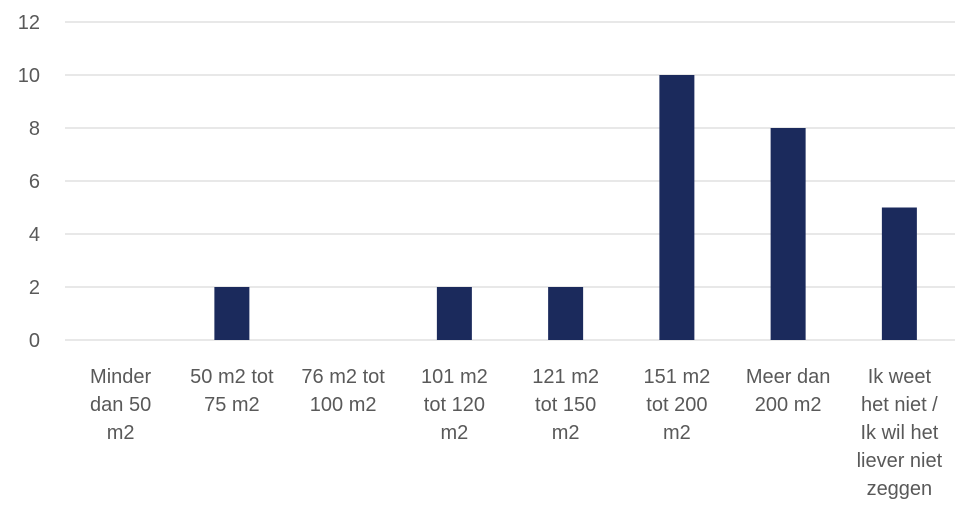 This screenshot has width=955, height=516. I want to click on x-category-label: 151 m2 tot 200 m2, so click(677, 405).